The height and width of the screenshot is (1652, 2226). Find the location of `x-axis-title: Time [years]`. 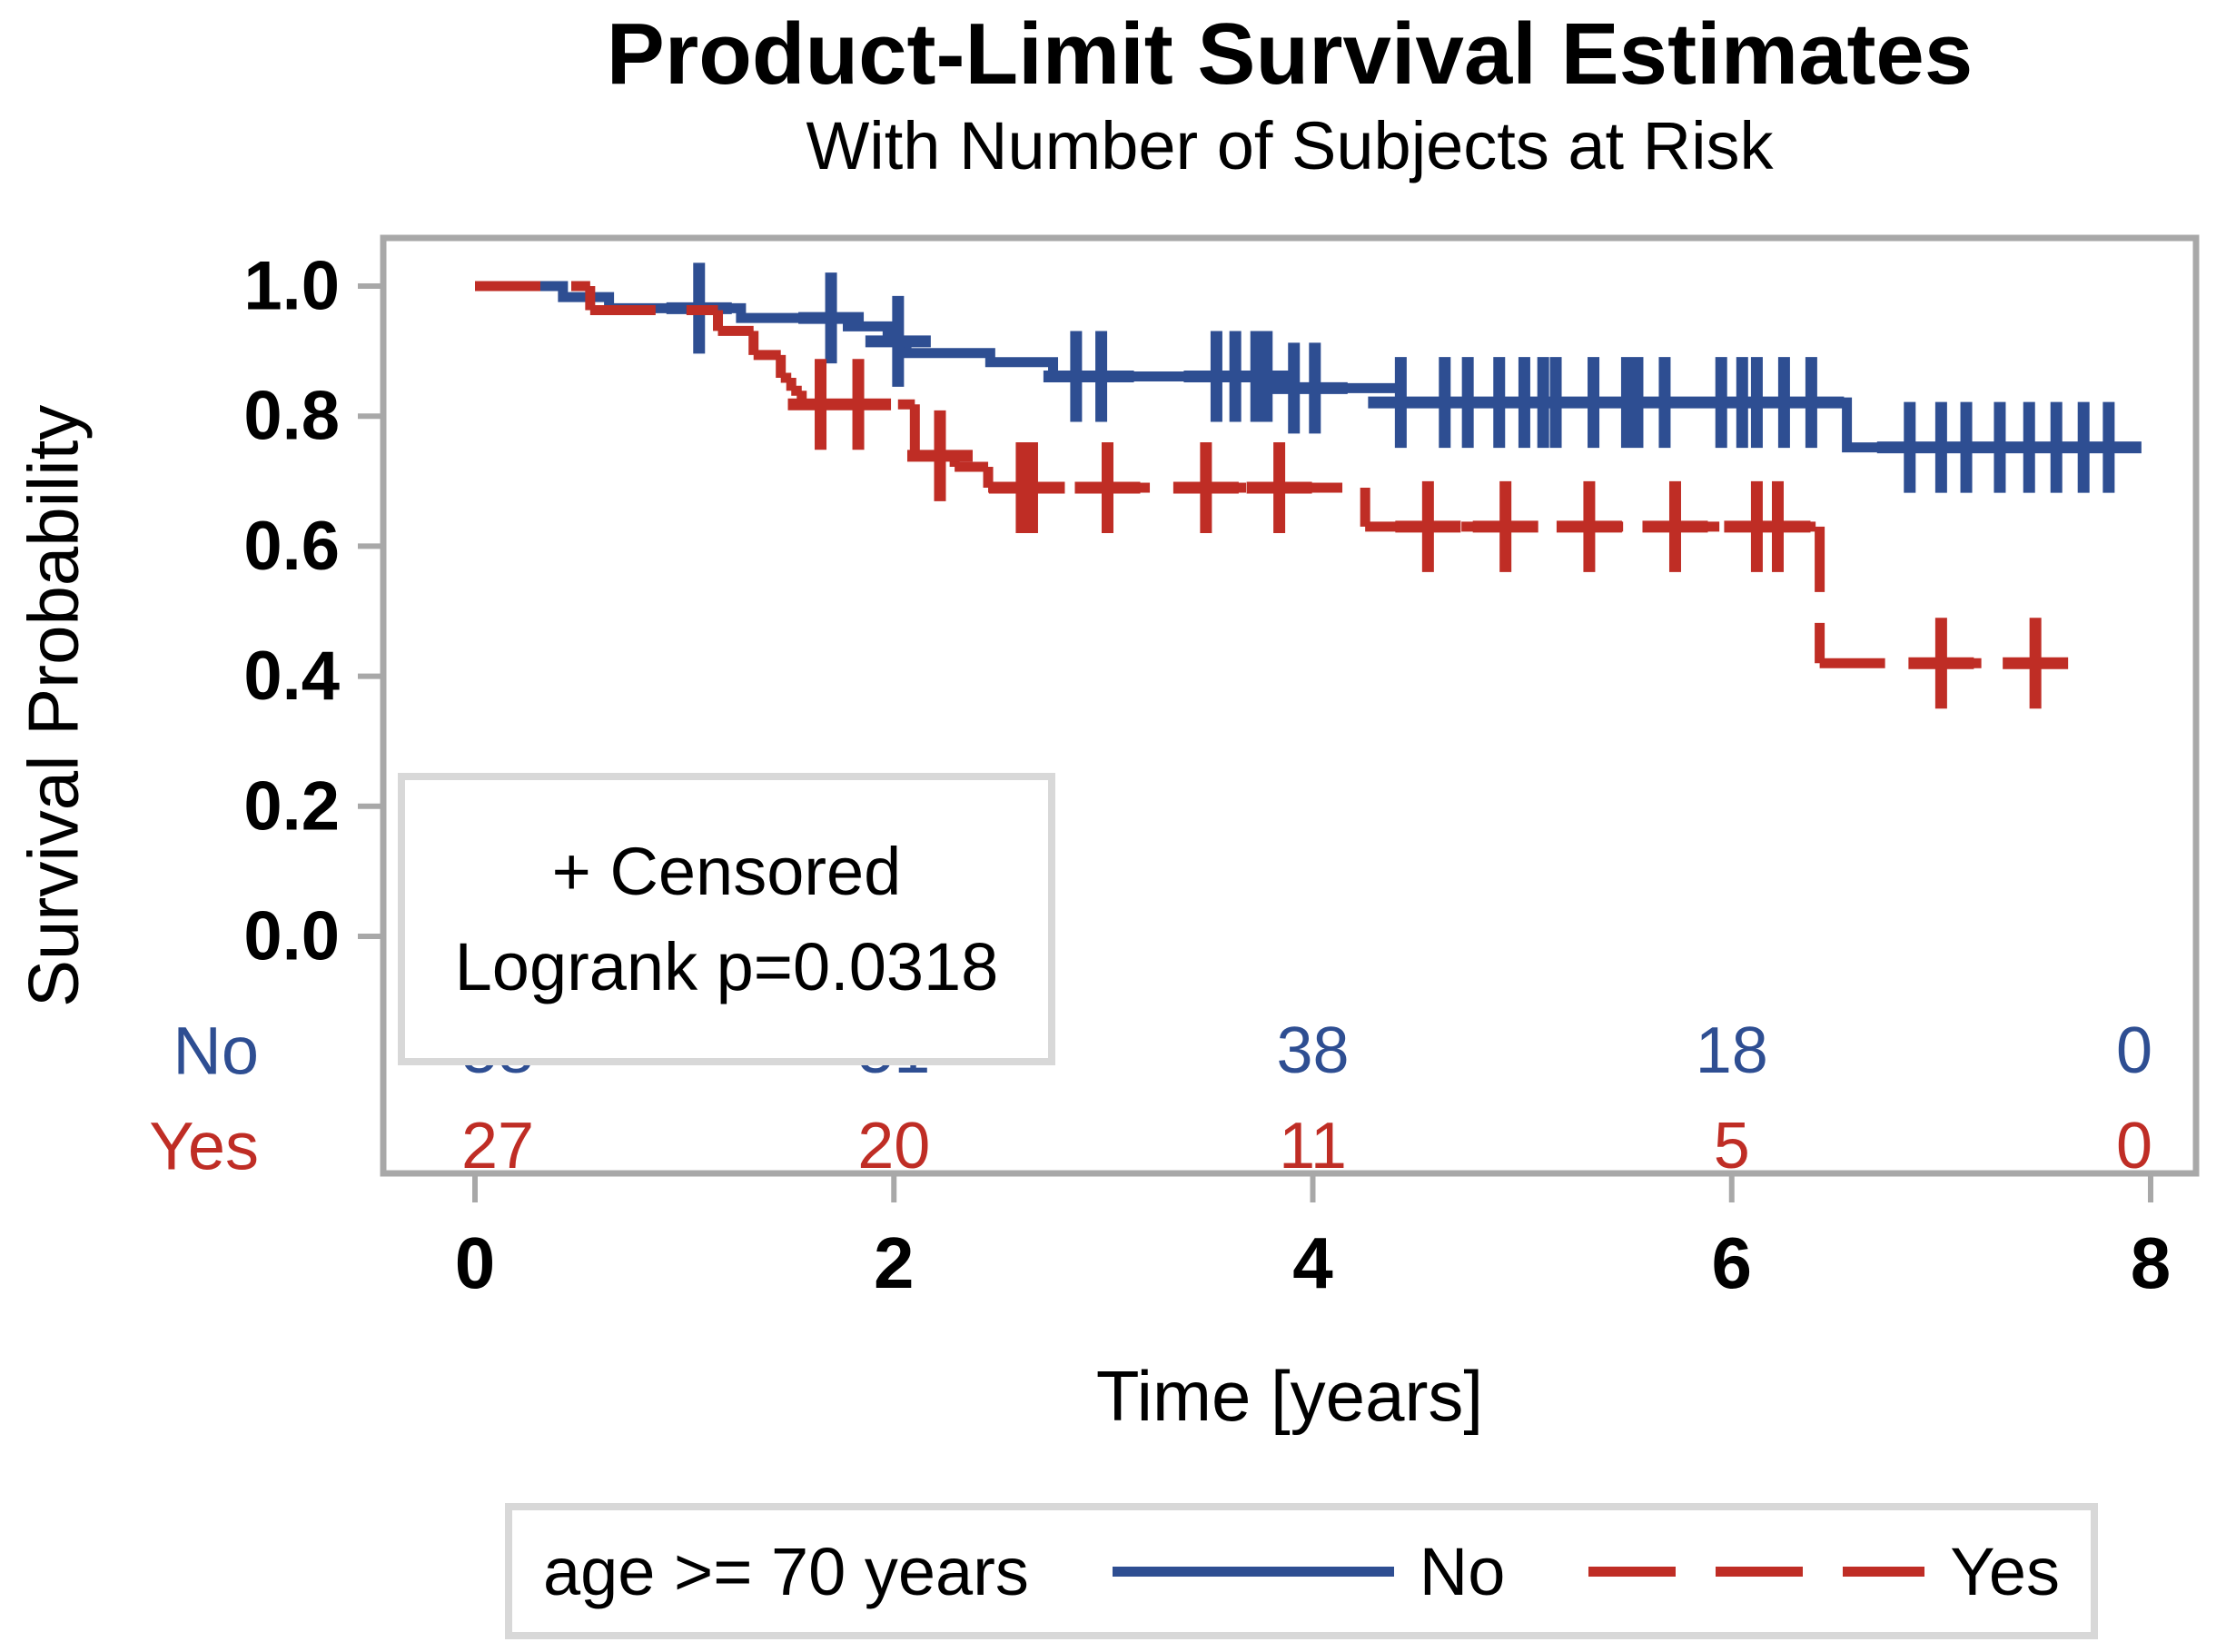

x-axis-title: Time [years] is located at coordinates (1289, 1396).